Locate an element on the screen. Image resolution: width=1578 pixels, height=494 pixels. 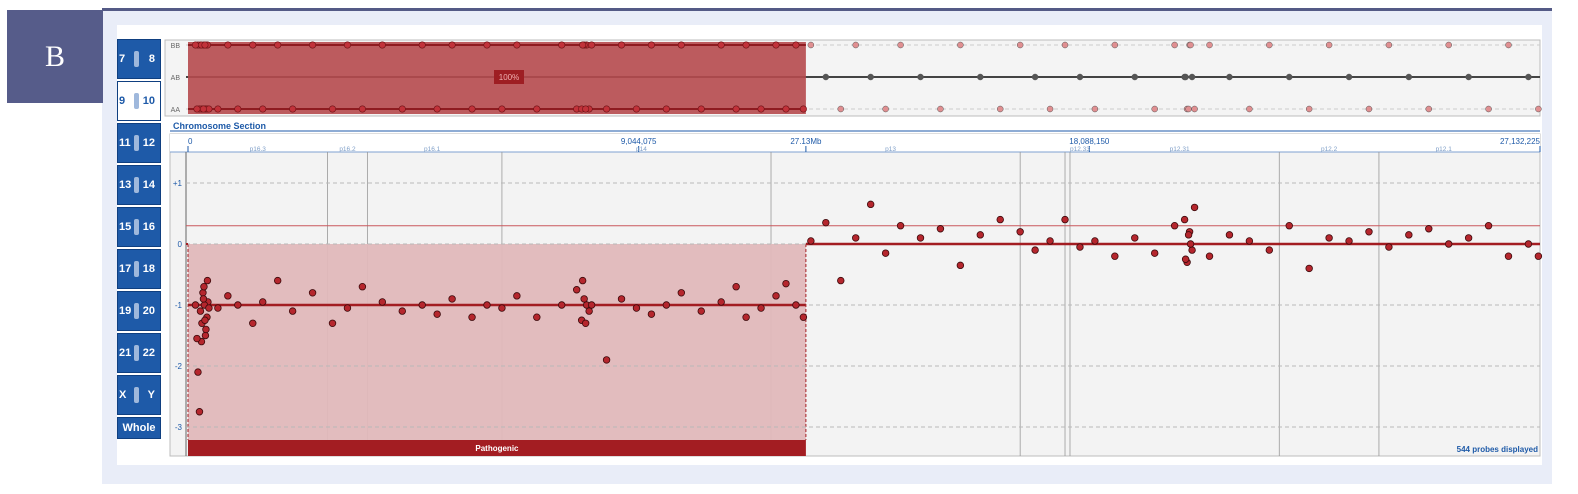
chromosome-button-13-14: 13 14 is located at coordinates (139, 185).